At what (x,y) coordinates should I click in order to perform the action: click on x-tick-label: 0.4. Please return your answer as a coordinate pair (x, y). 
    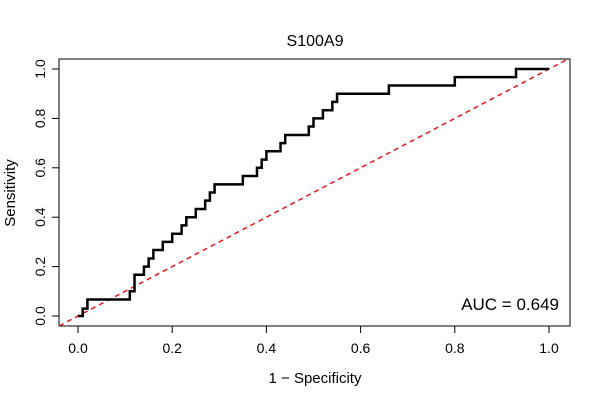
    Looking at the image, I should click on (267, 348).